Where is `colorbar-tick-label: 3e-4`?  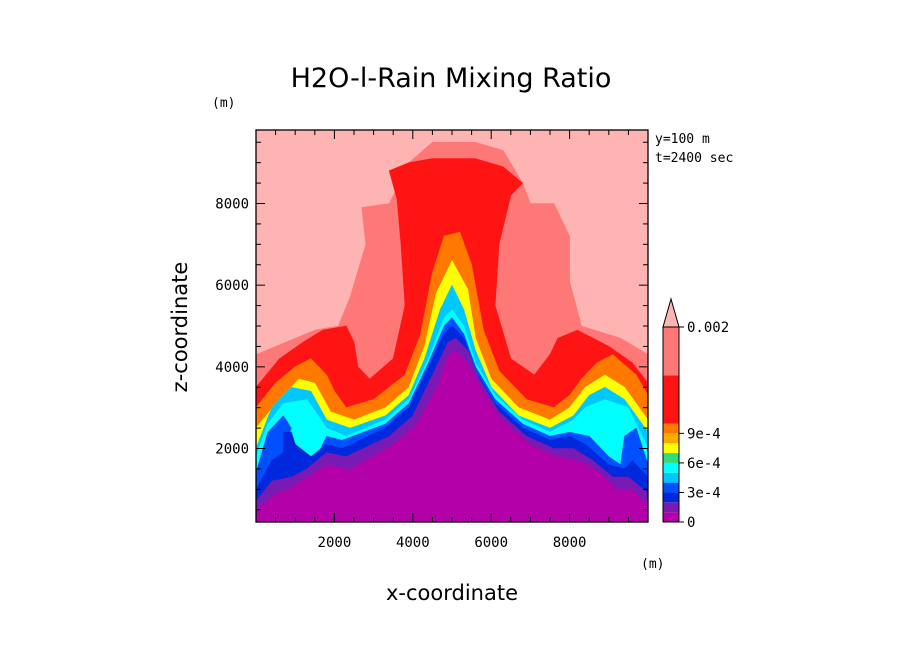 colorbar-tick-label: 3e-4 is located at coordinates (704, 493).